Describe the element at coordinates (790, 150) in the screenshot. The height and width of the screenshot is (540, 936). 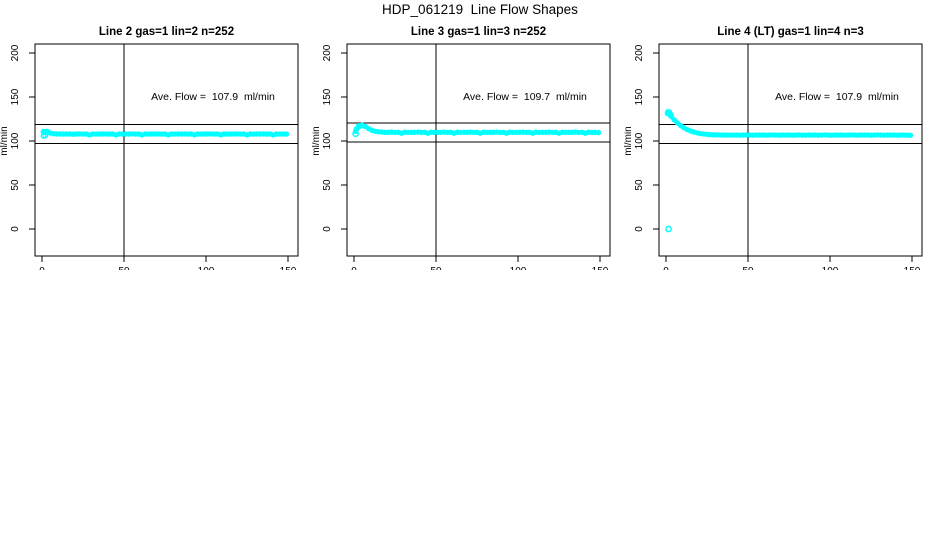
I see `plot-box` at that location.